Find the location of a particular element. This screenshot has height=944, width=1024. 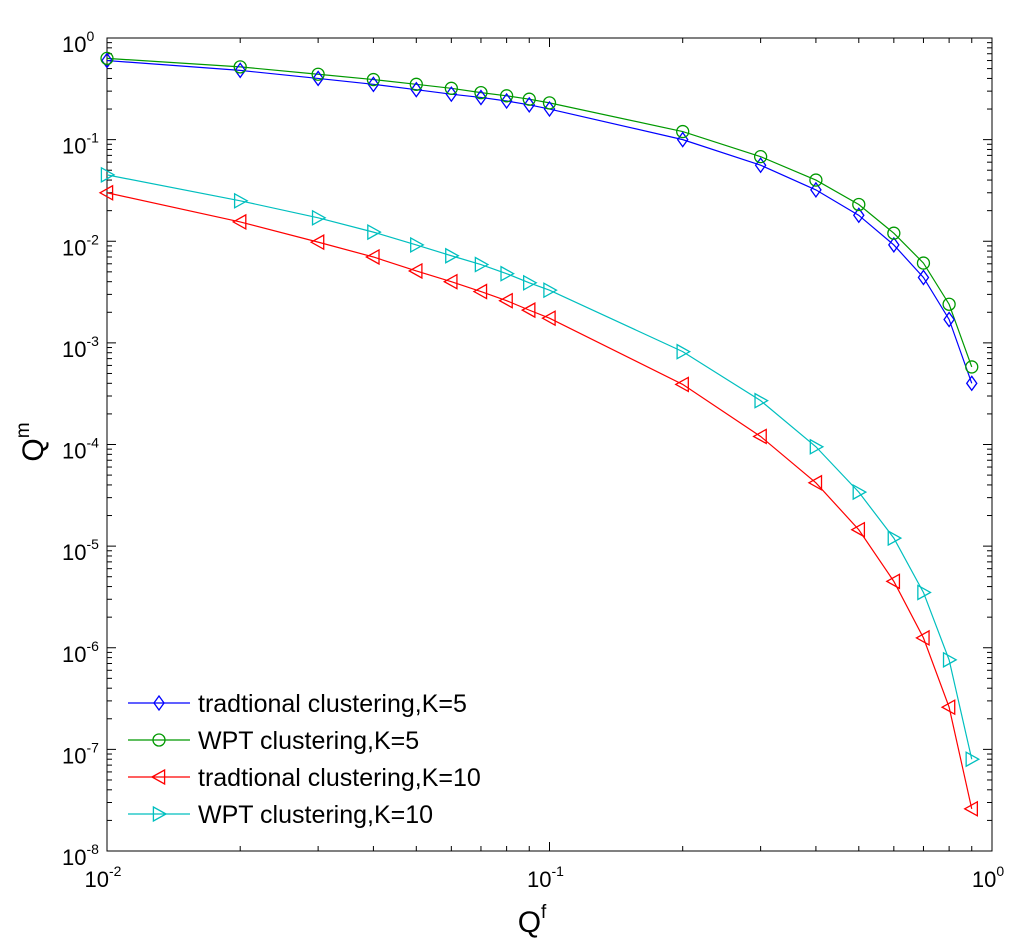

legend-entry-label: tradtional clustering,K=10 is located at coordinates (339, 778).